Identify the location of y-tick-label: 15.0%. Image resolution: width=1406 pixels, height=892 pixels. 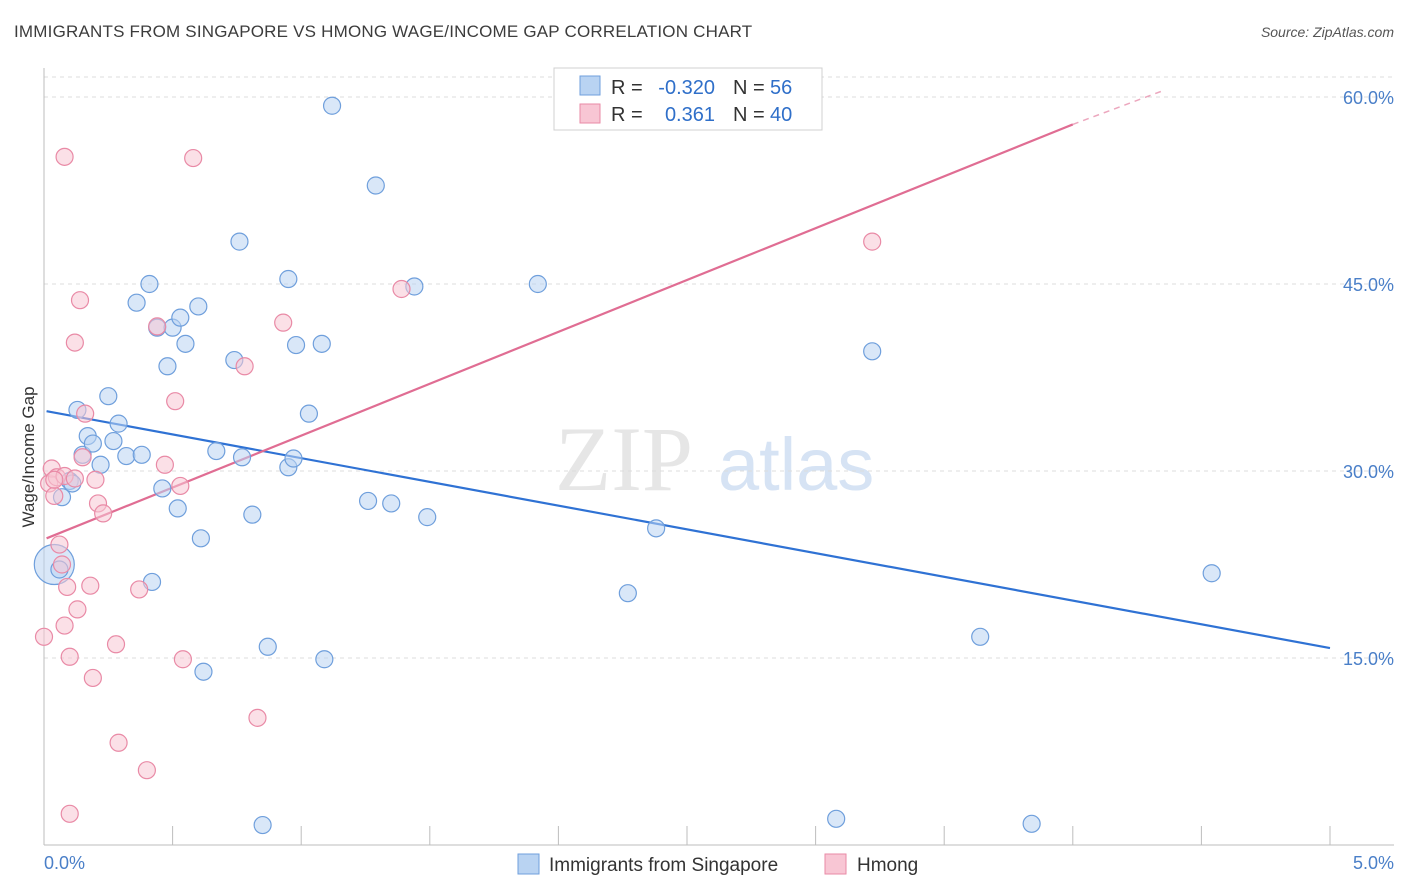
(1368, 659).